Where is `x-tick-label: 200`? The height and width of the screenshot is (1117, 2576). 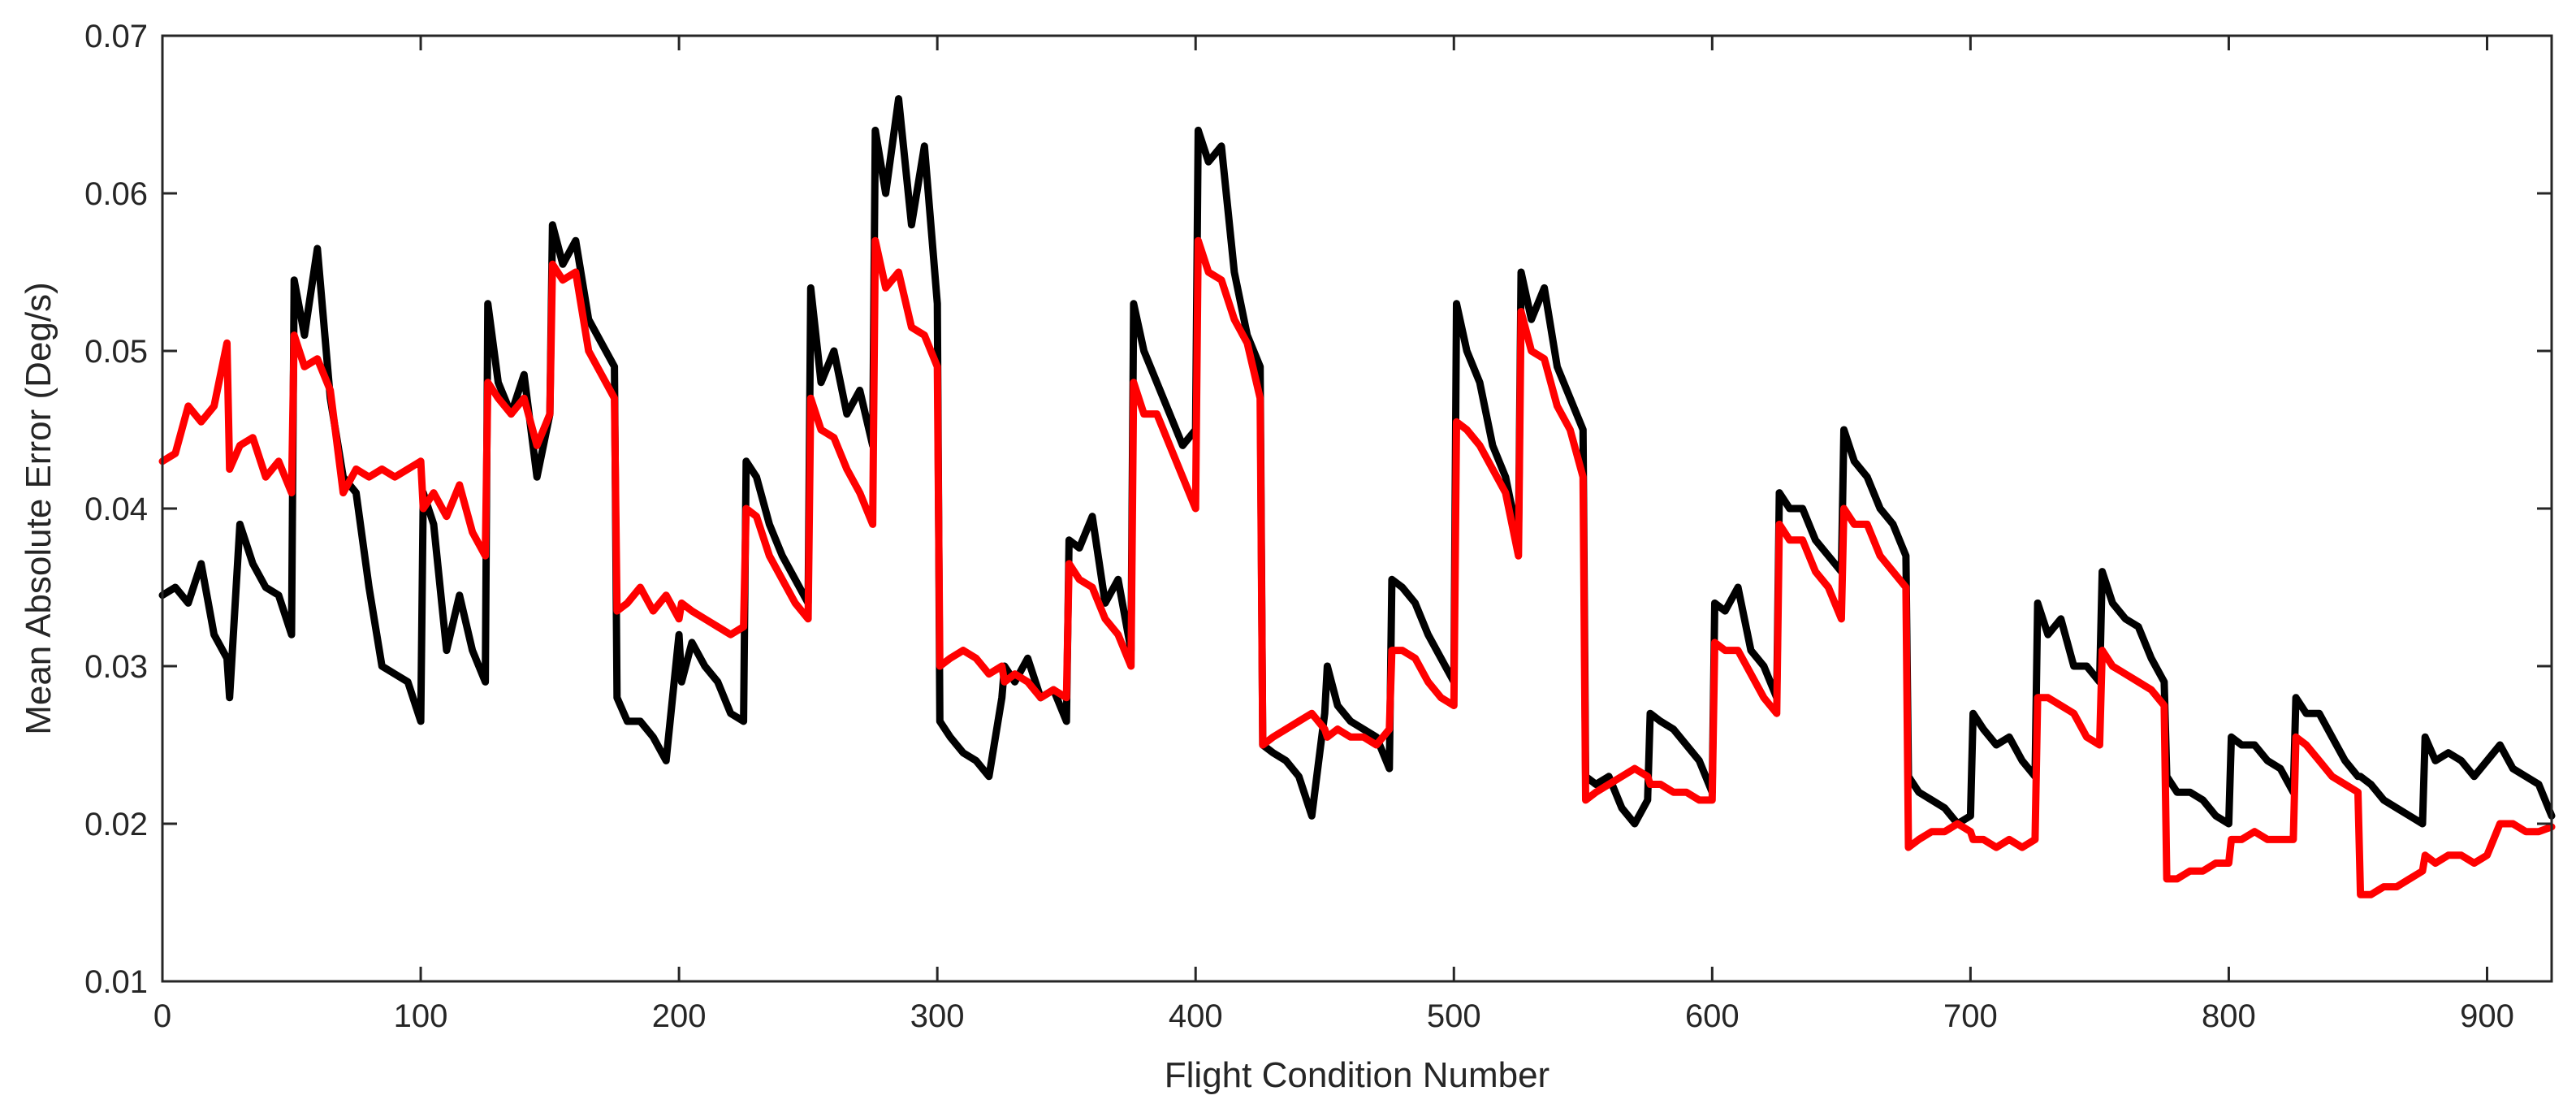
x-tick-label: 200 is located at coordinates (680, 1016).